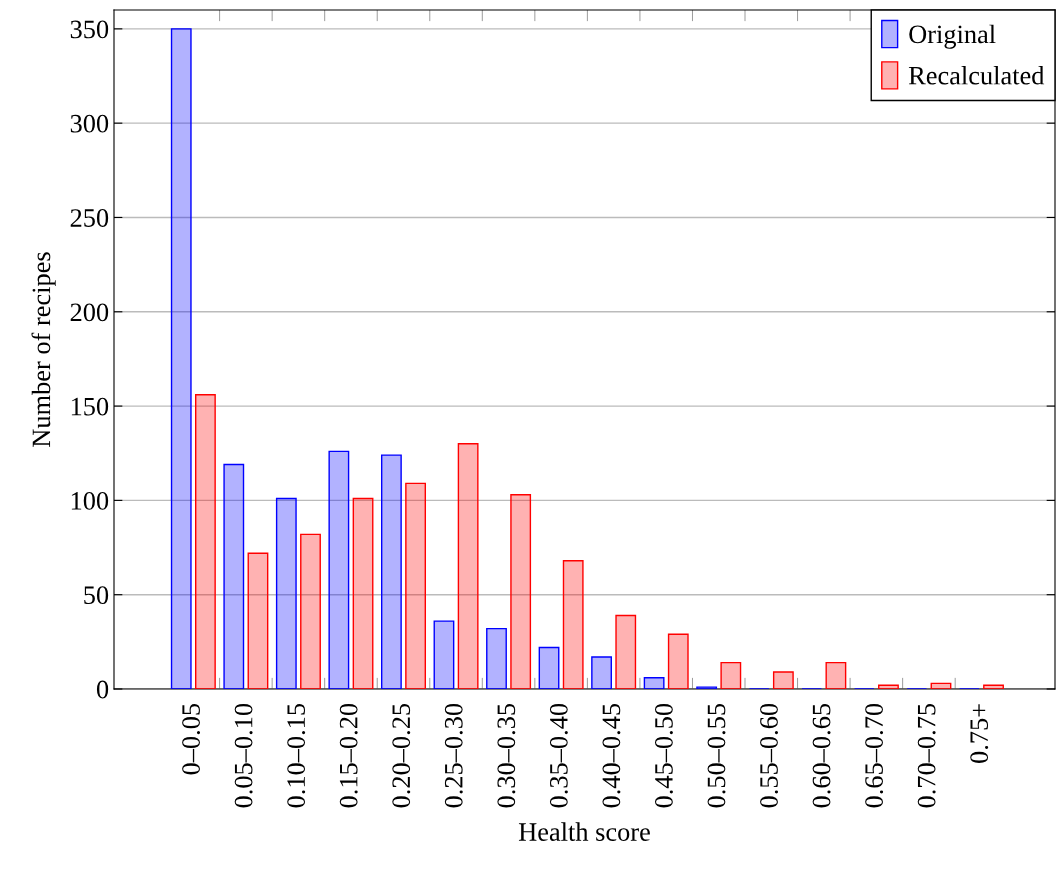 The width and height of the screenshot is (1056, 877). I want to click on x-tick-label: 0.65–0.70, so click(874, 755).